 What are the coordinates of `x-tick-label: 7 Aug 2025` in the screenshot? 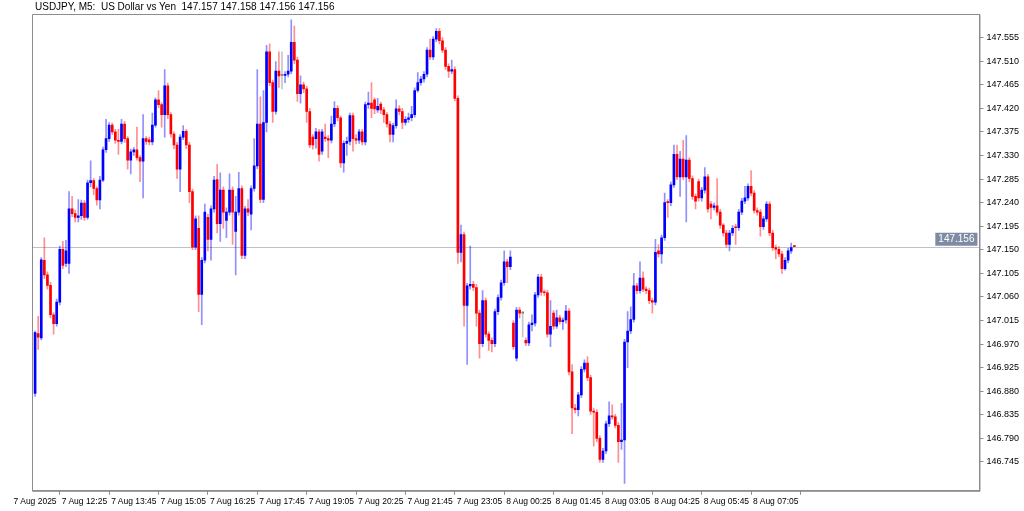 It's located at (35, 501).